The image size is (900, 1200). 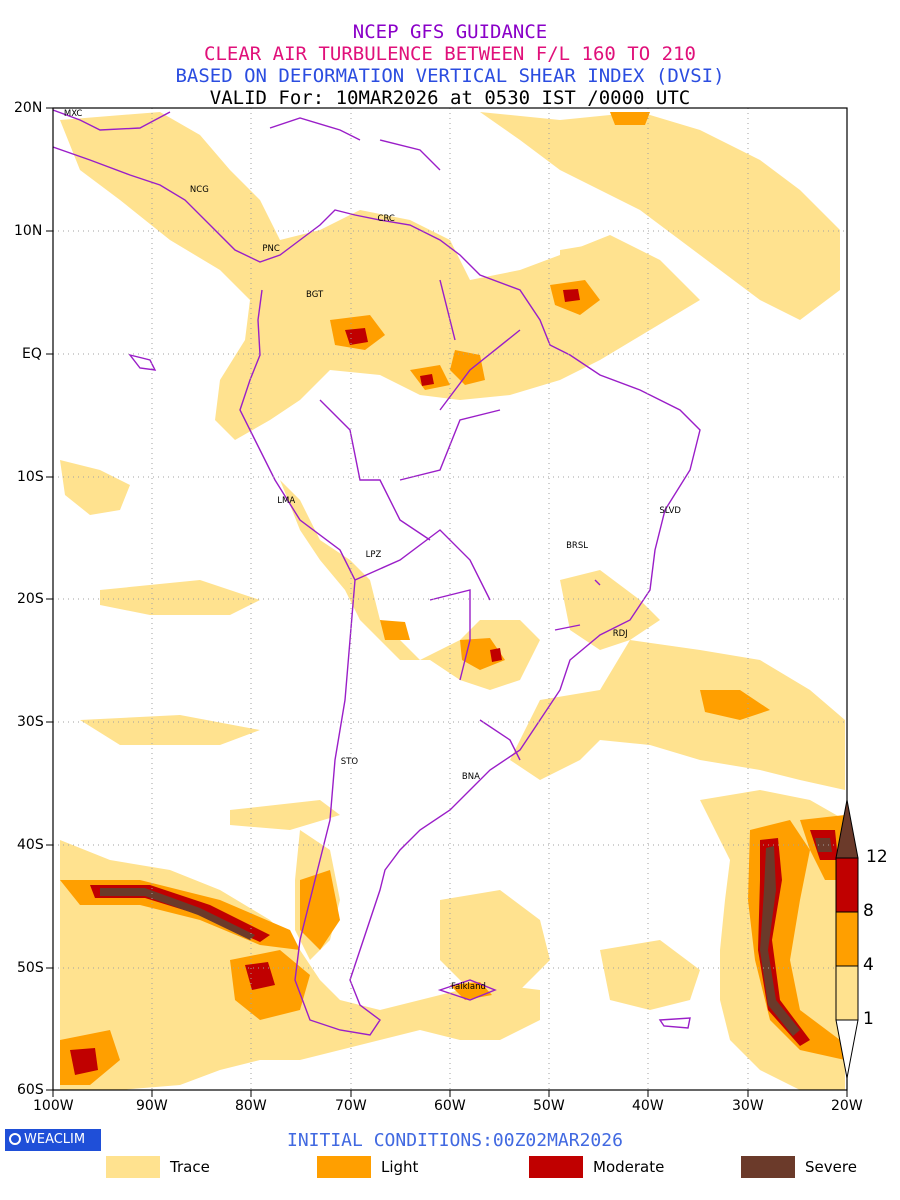 I want to click on city-label-bgt: BGT, so click(x=315, y=294).